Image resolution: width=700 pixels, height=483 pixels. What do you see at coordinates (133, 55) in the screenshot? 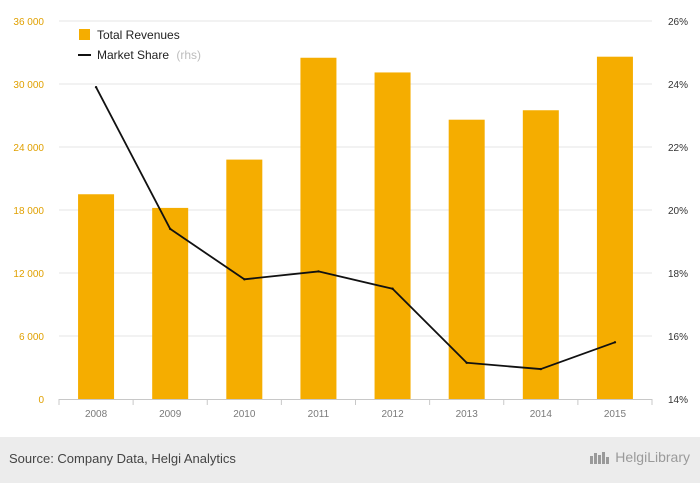
I see `legend-label-market-share-name: Market Share` at bounding box center [133, 55].